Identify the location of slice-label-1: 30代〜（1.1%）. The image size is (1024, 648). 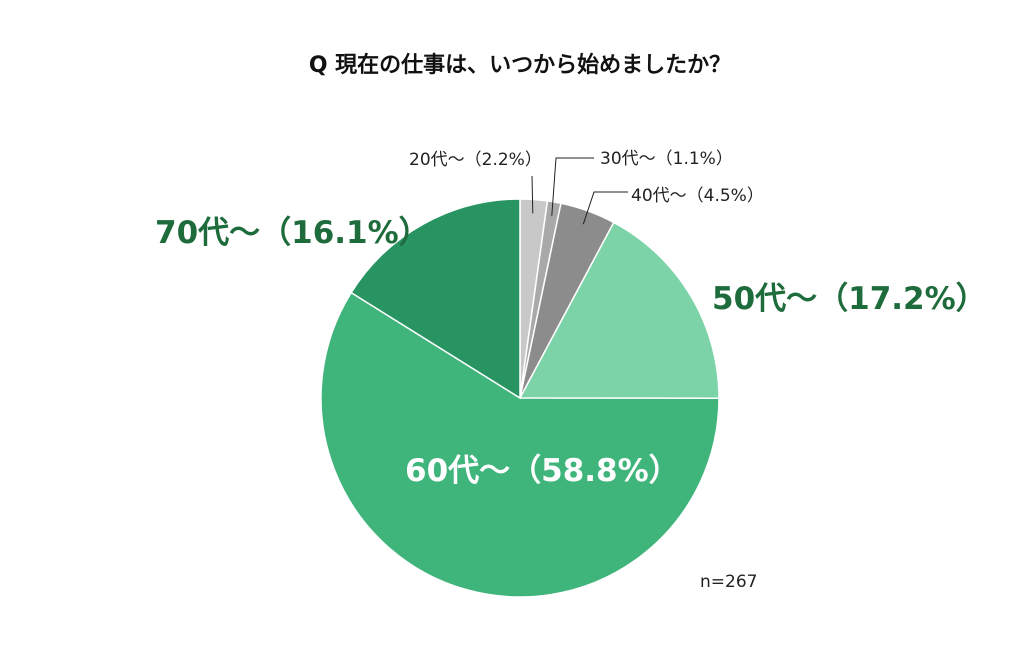
(666, 159).